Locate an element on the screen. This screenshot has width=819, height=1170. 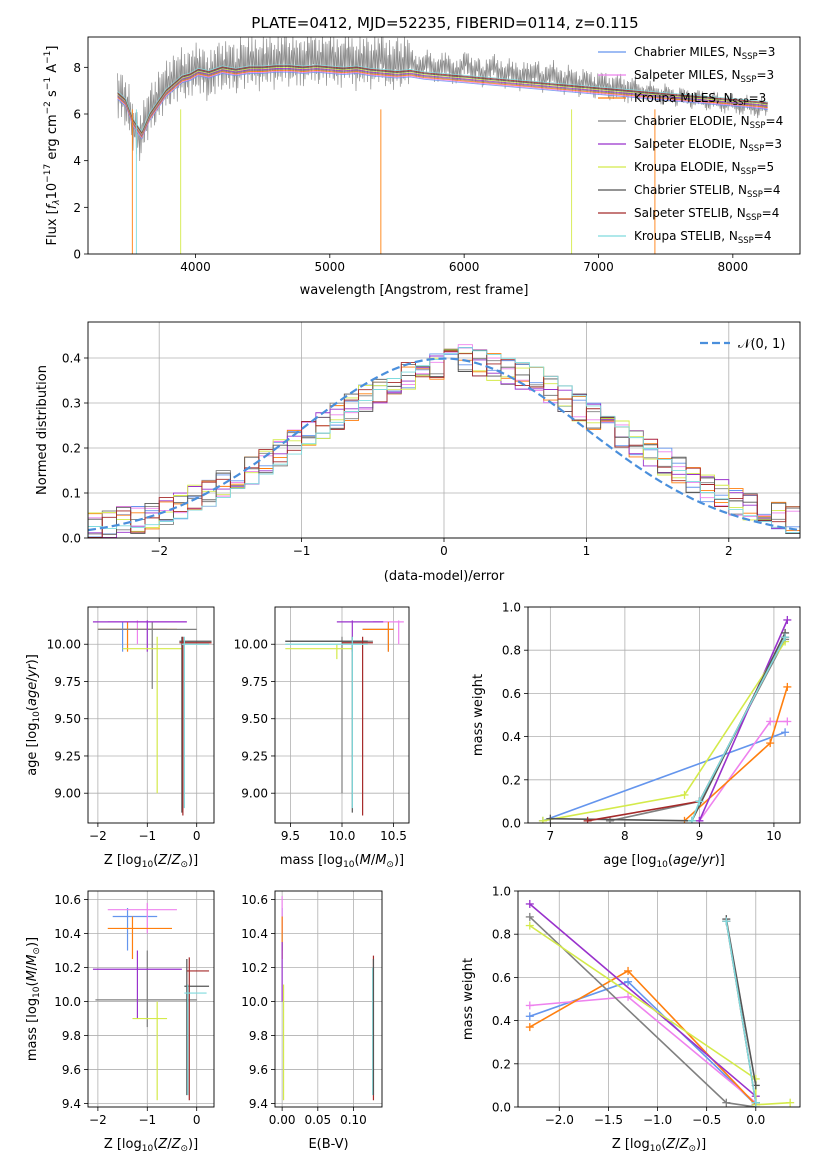
x-tick-label: 5000 is located at coordinates (330, 267).